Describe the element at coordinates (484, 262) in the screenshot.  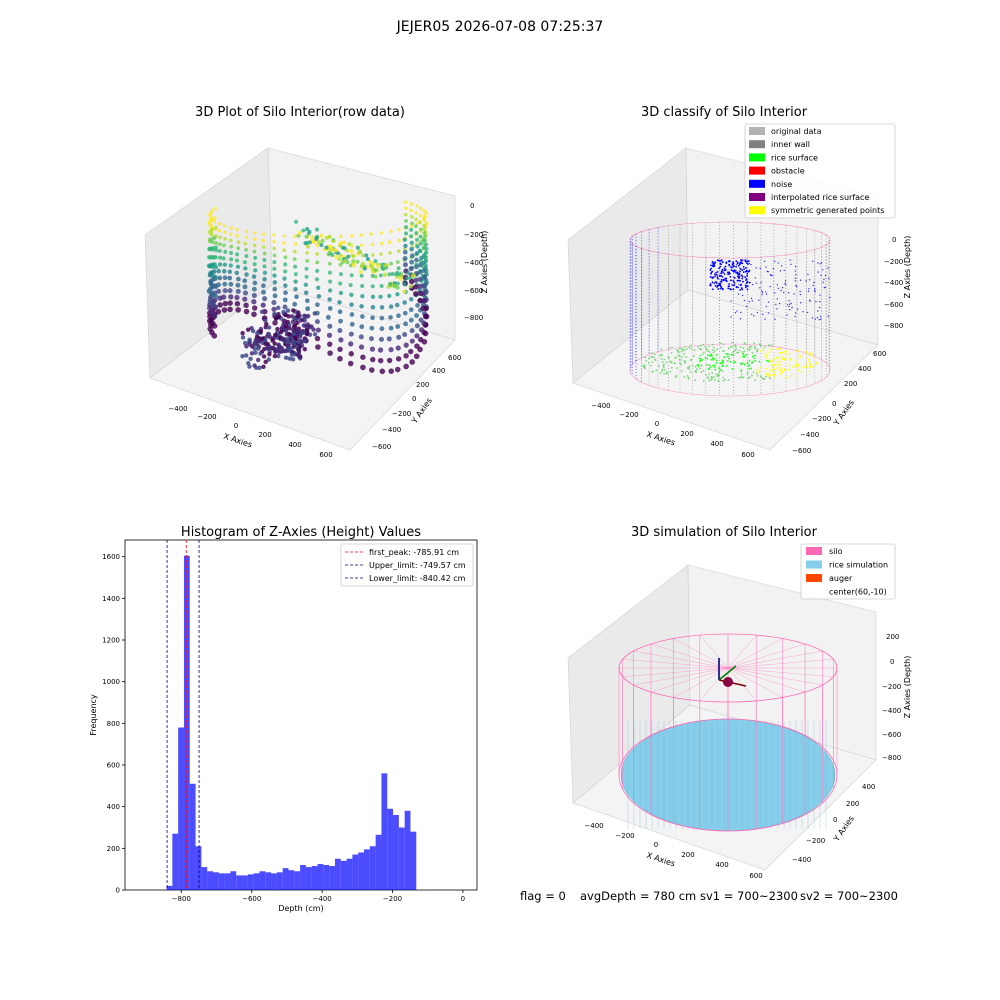
I see `raw-z-label: Z Axies (Depth)` at that location.